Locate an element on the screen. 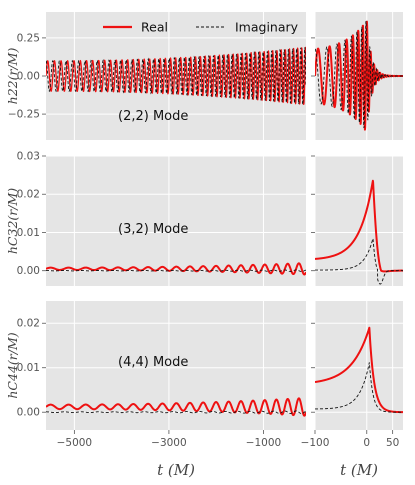 This screenshot has width=415, height=485. xtick-label: −3000 is located at coordinates (169, 443).